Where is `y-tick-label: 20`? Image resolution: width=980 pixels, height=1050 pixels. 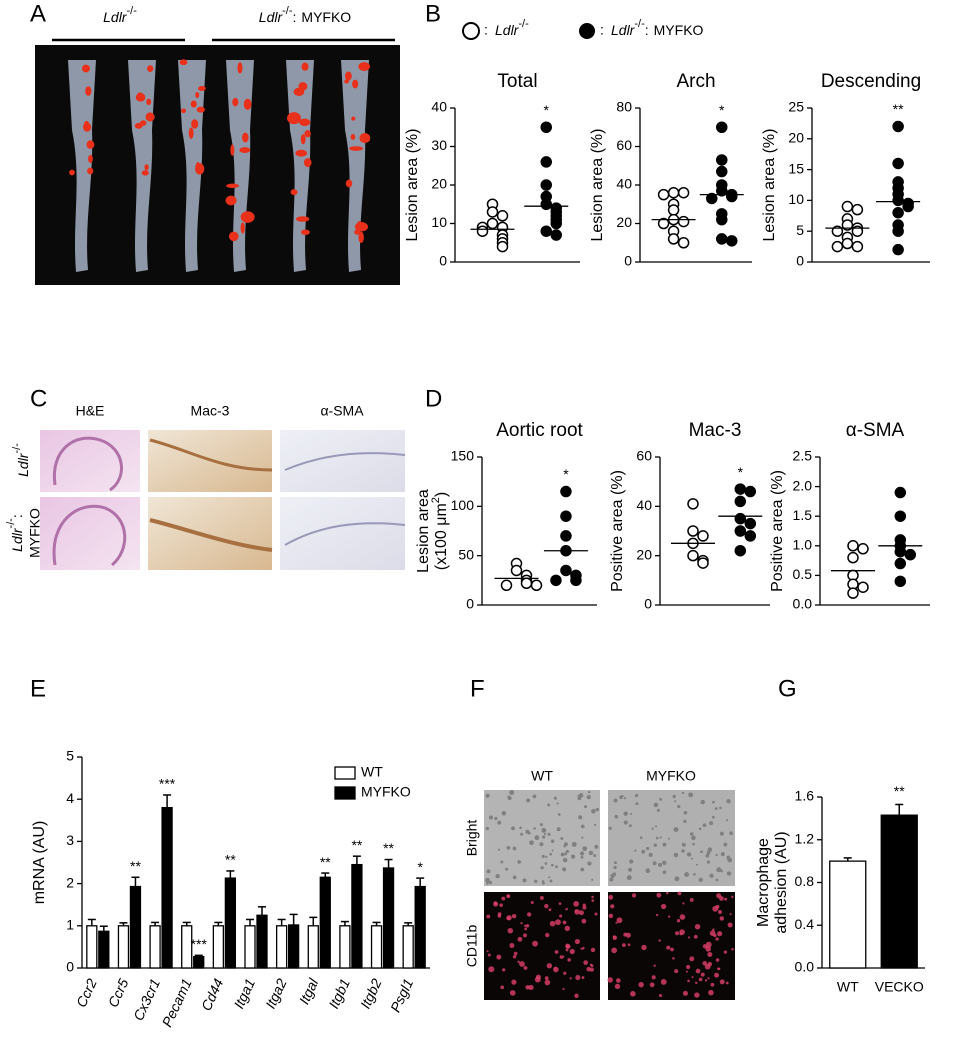 y-tick-label: 20 is located at coordinates (439, 184).